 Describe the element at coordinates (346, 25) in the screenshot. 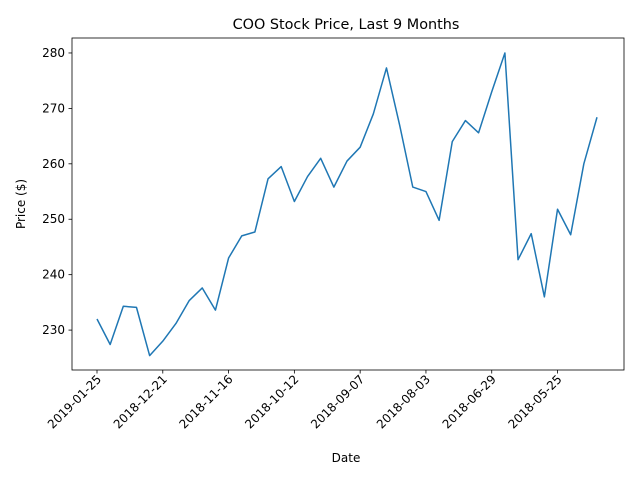

I see `chart-title: COO Stock Price, Last 9 Months` at that location.